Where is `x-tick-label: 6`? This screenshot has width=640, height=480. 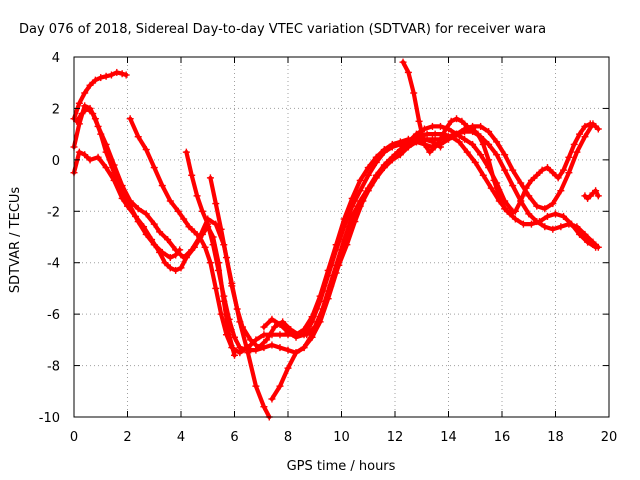
x-tick-label: 6 is located at coordinates (234, 437).